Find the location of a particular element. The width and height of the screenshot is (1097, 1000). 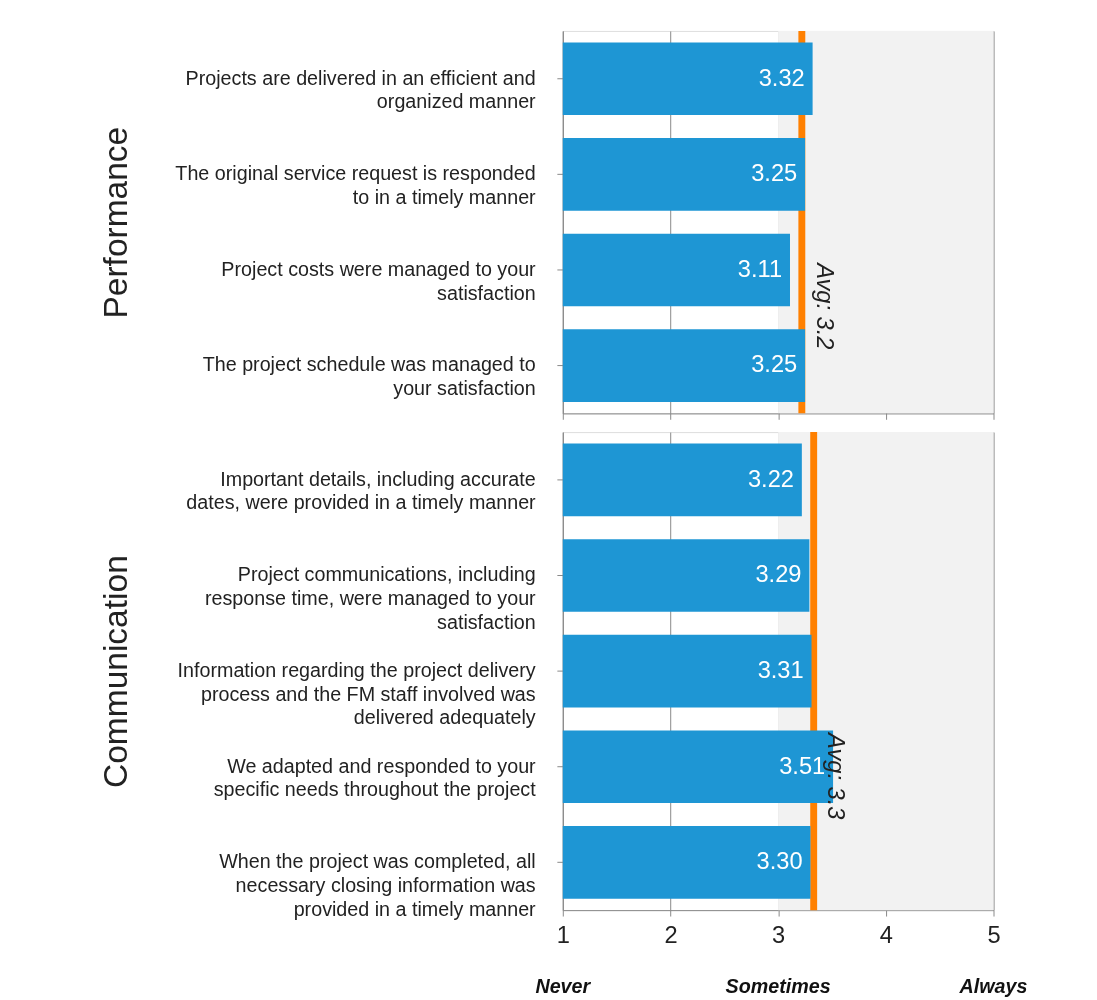

y-tick-label: Project communications, including response time, were managed to your satisfaction is located at coordinates (370, 598).